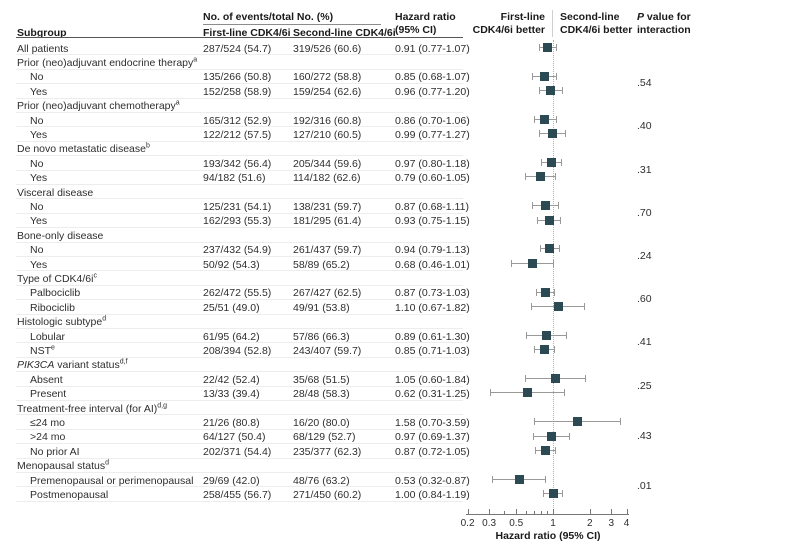 The image size is (800, 545). What do you see at coordinates (327, 451) in the screenshot?
I see `events-second-line-cell: 235/377 (62.3)` at bounding box center [327, 451].